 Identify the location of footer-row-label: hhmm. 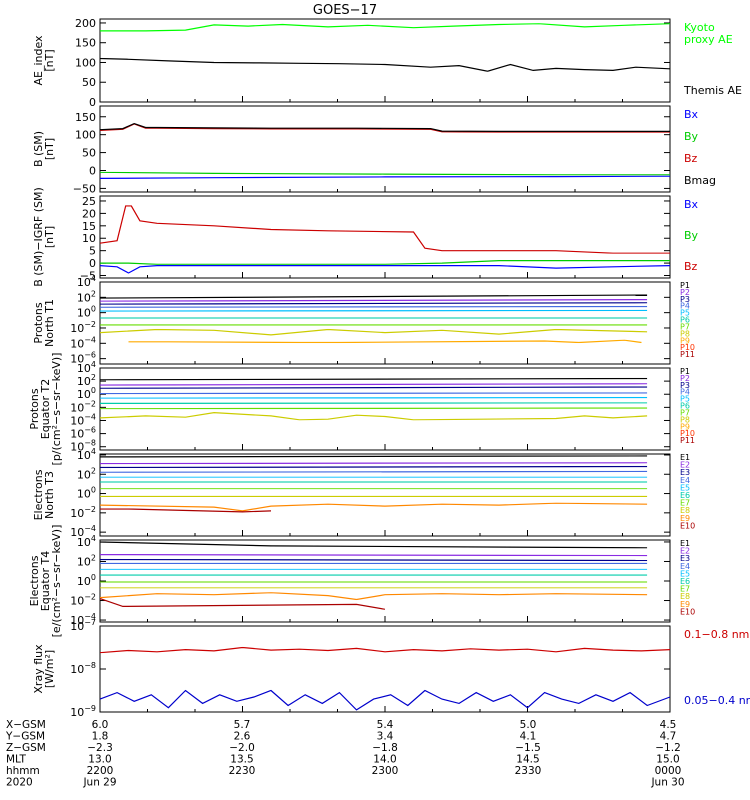
(23, 771).